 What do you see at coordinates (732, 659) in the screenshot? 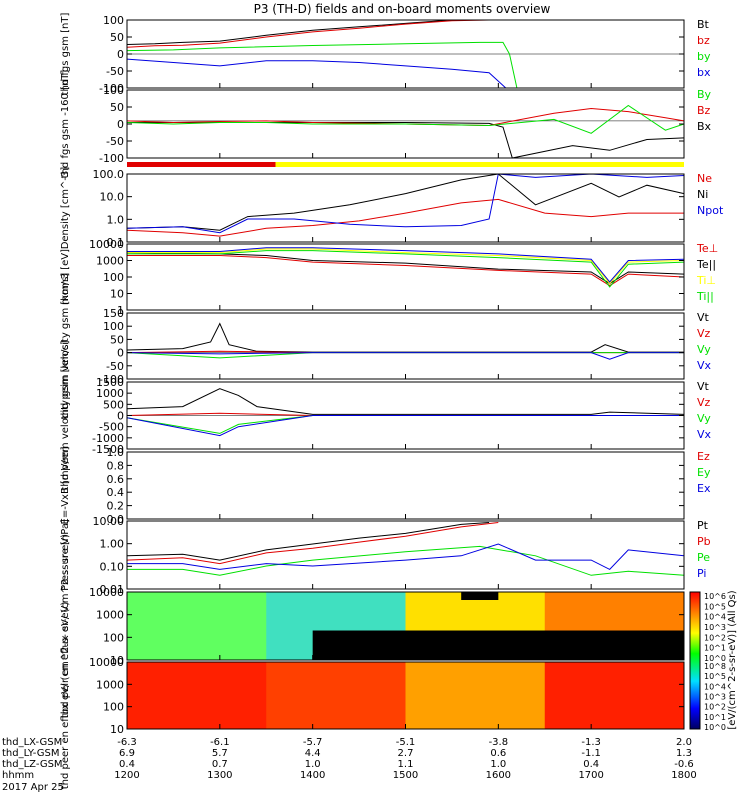
I see `colorbar-label: [eV/(cm^2-s-sr-eV)] (All Qs)` at bounding box center [732, 659].